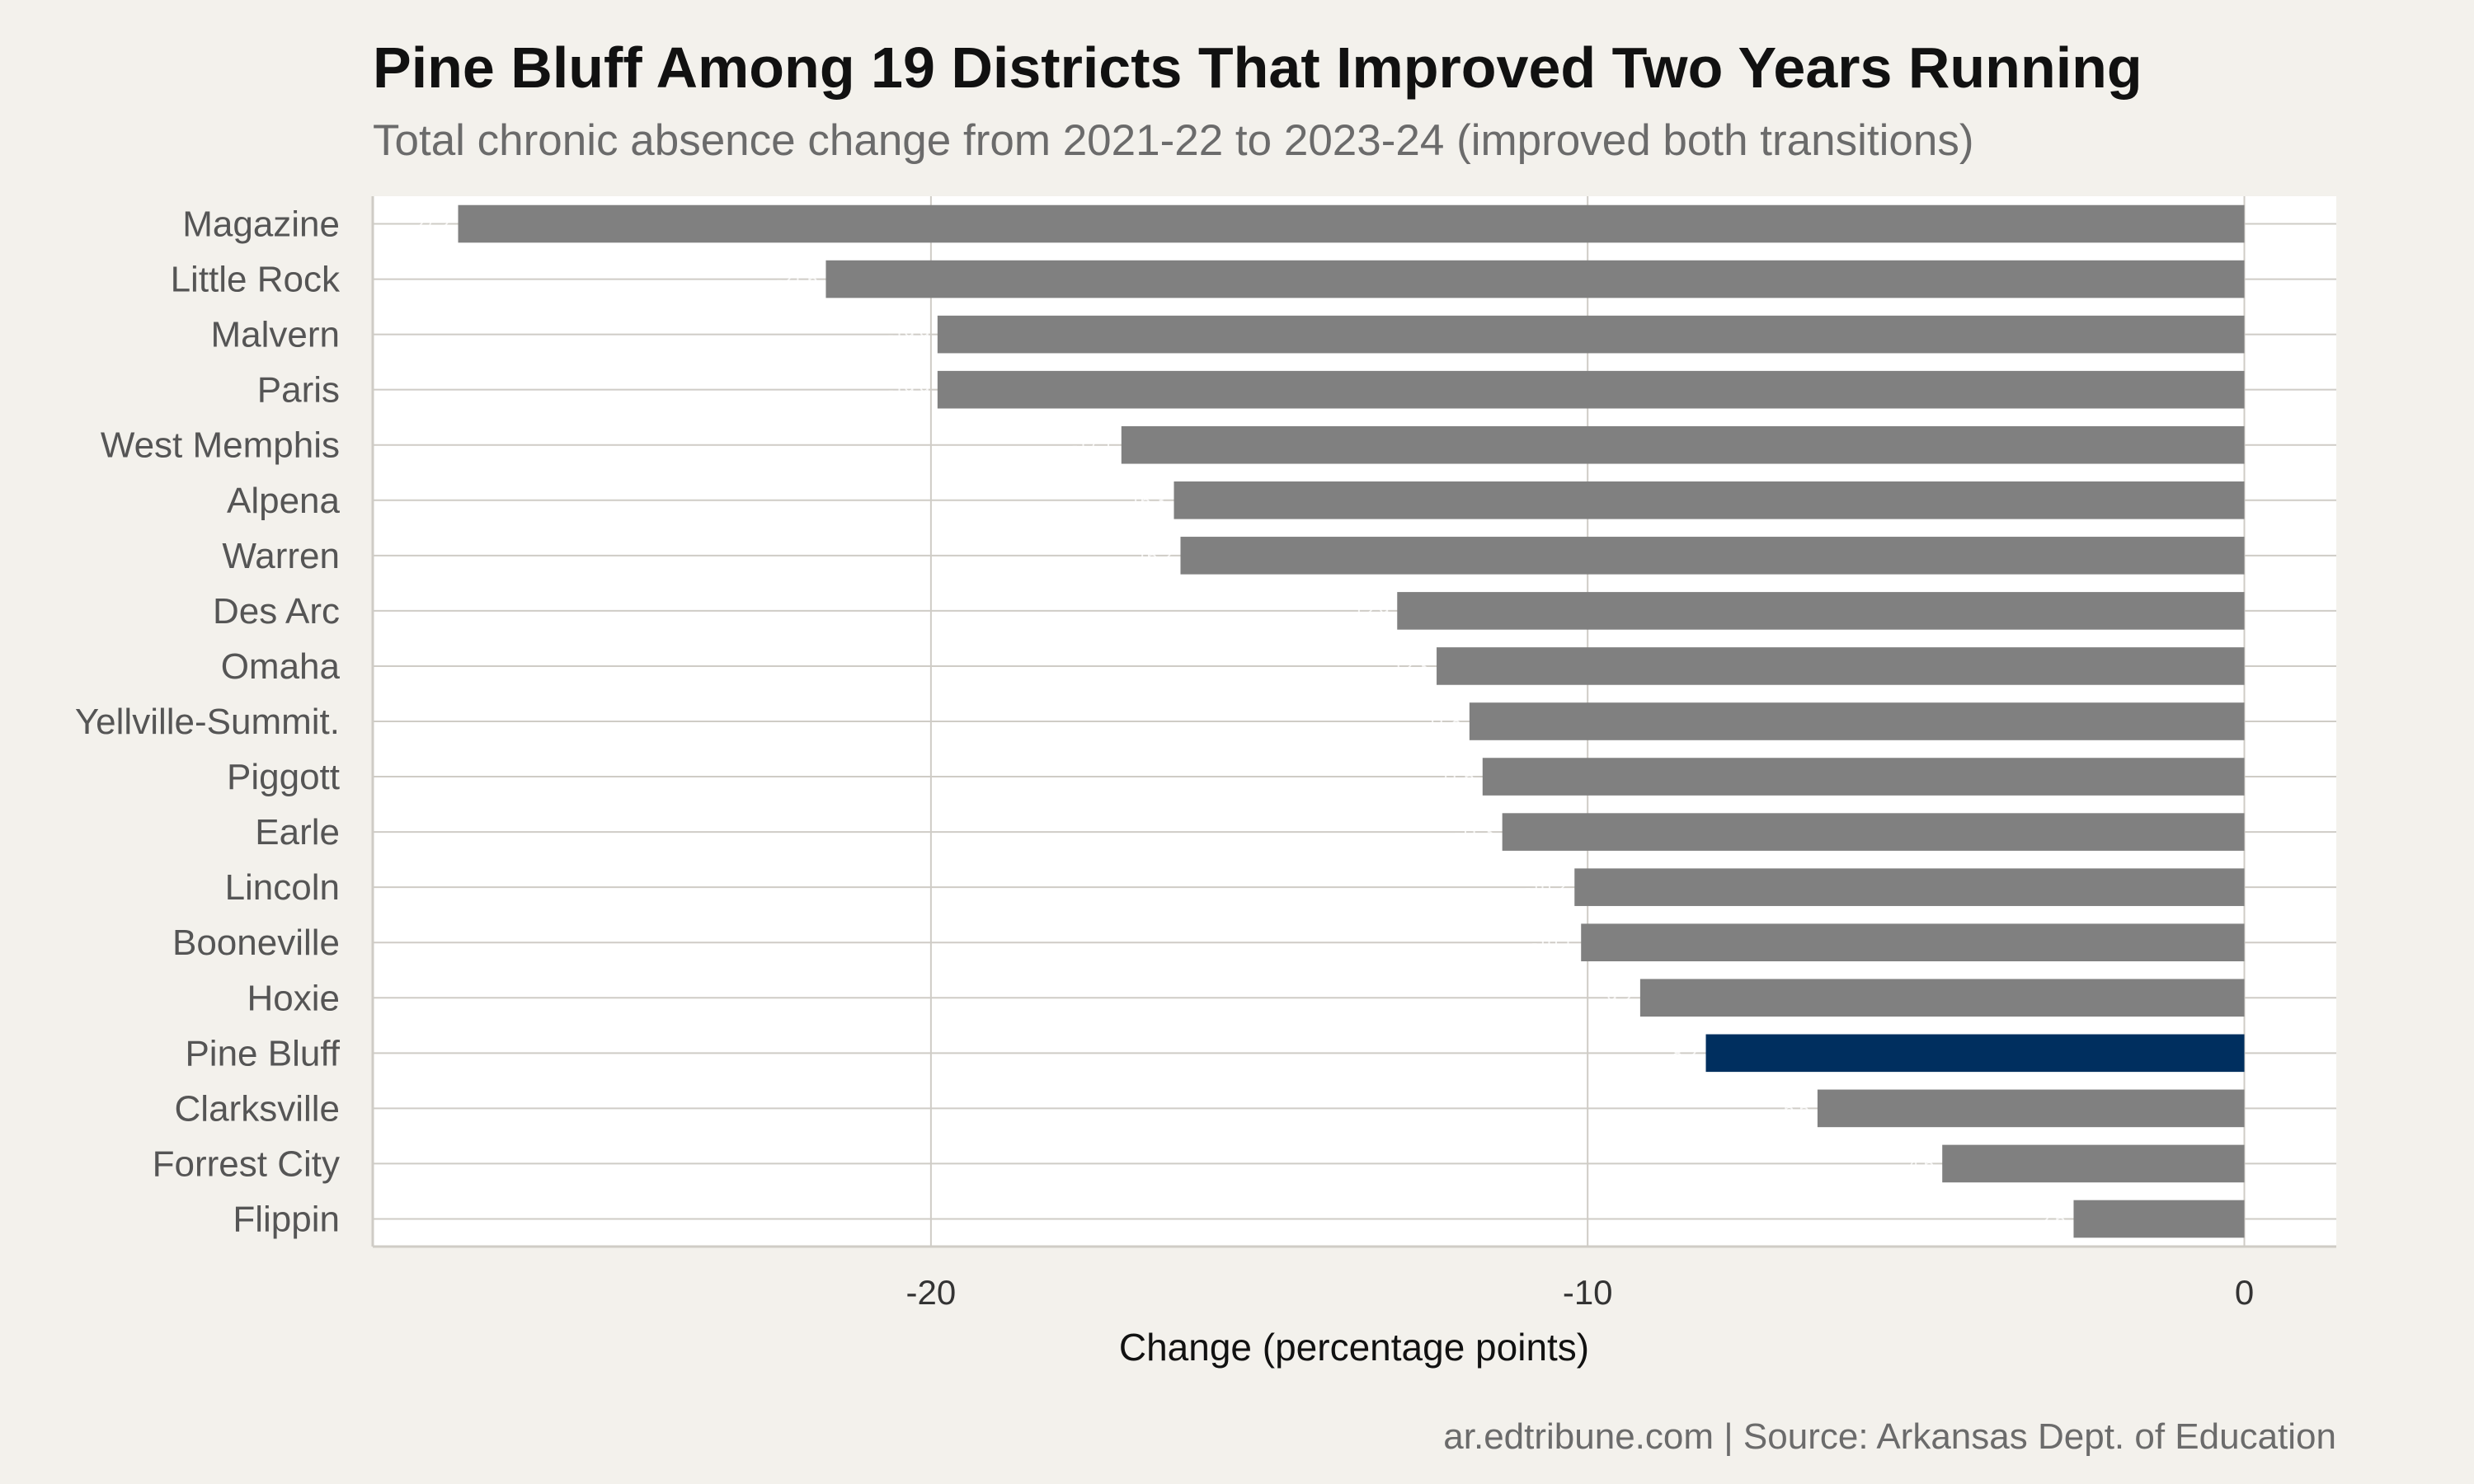 The width and height of the screenshot is (2474, 1484). Describe the element at coordinates (261, 224) in the screenshot. I see `category-label-magazine: Magazine` at that location.